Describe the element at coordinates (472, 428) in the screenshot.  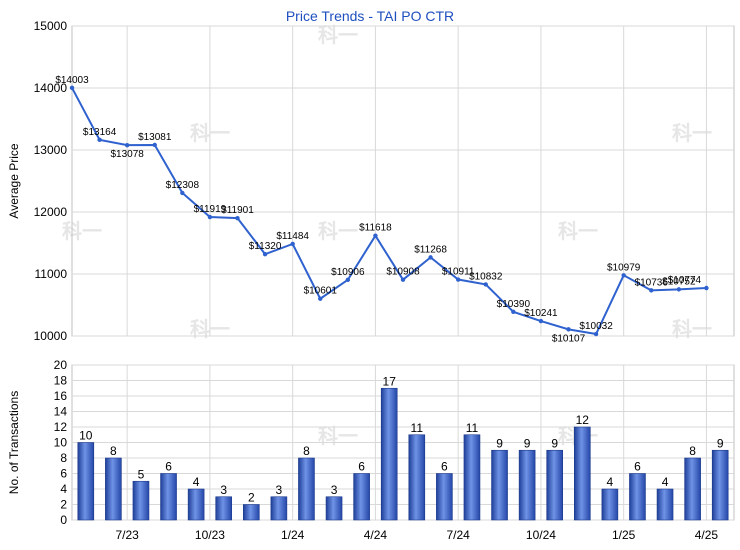
I see `transaction-bar-label: 11` at that location.